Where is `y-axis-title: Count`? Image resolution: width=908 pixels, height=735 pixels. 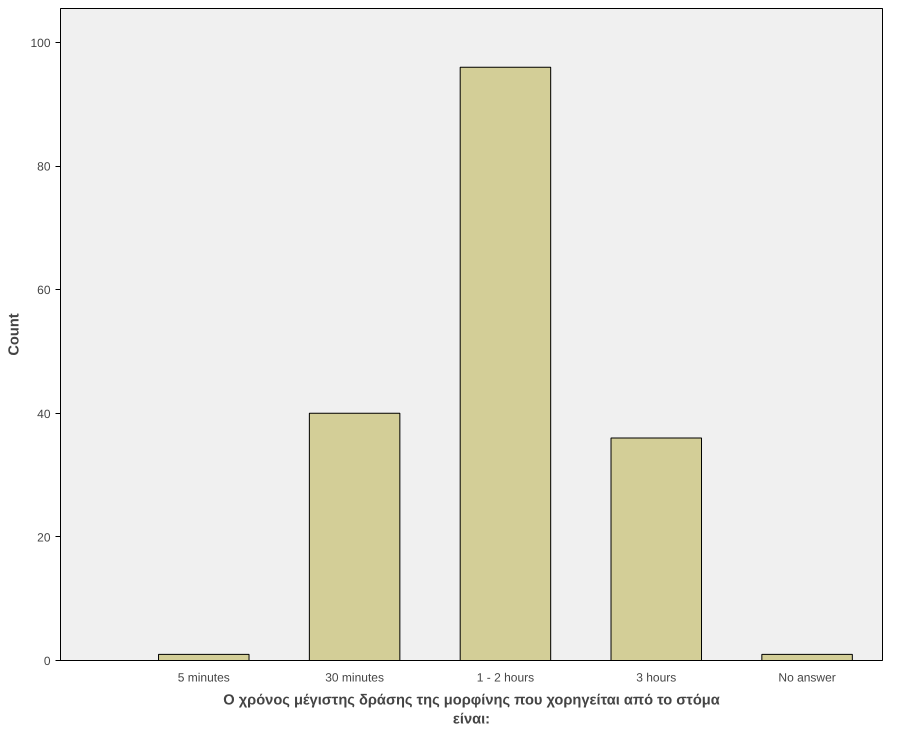
y-axis-title: Count is located at coordinates (14, 334).